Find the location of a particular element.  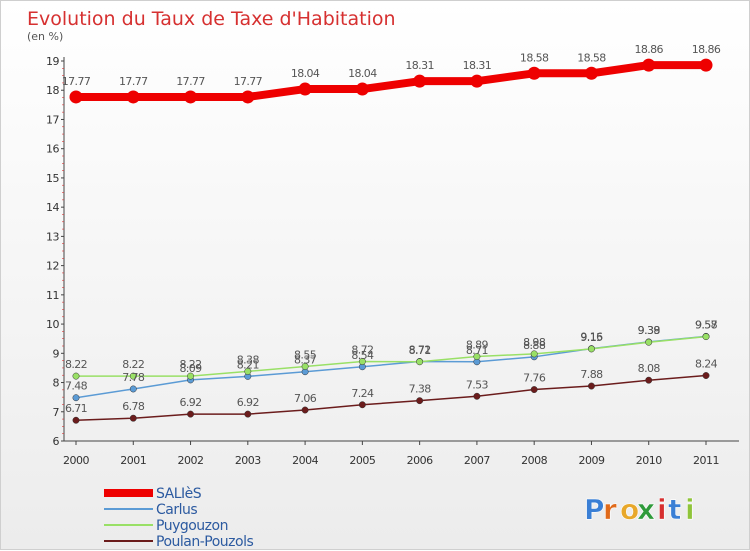

data-label: 6.78 is located at coordinates (133, 406).